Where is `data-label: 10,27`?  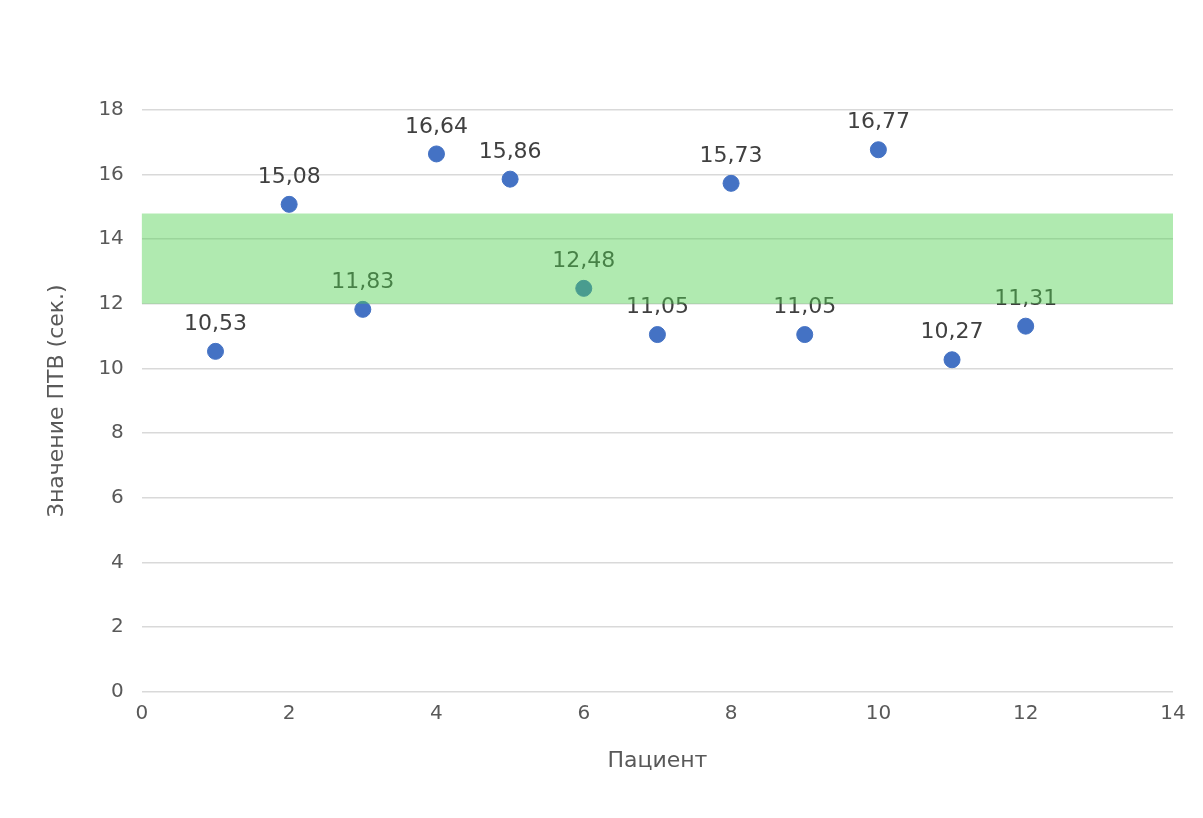
data-label: 10,27 is located at coordinates (952, 331).